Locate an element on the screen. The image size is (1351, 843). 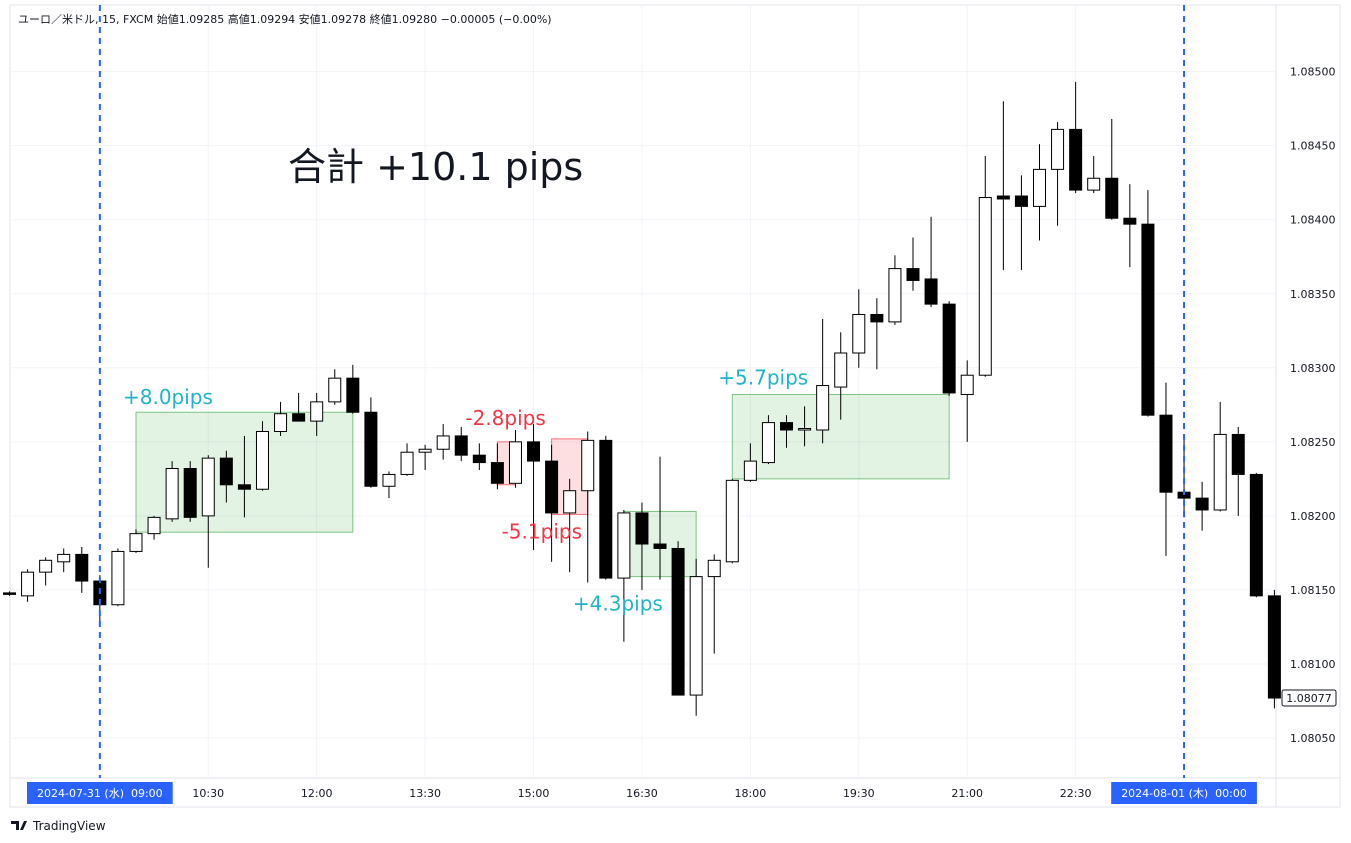
y-tick-label: 1.08450 is located at coordinates (1313, 146).